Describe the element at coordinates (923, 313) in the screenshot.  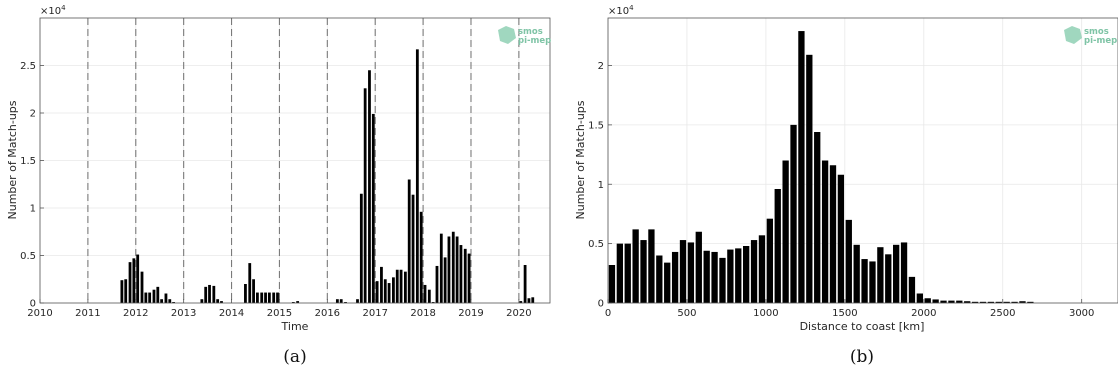
I see `b-x-tick-label: 2000` at that location.